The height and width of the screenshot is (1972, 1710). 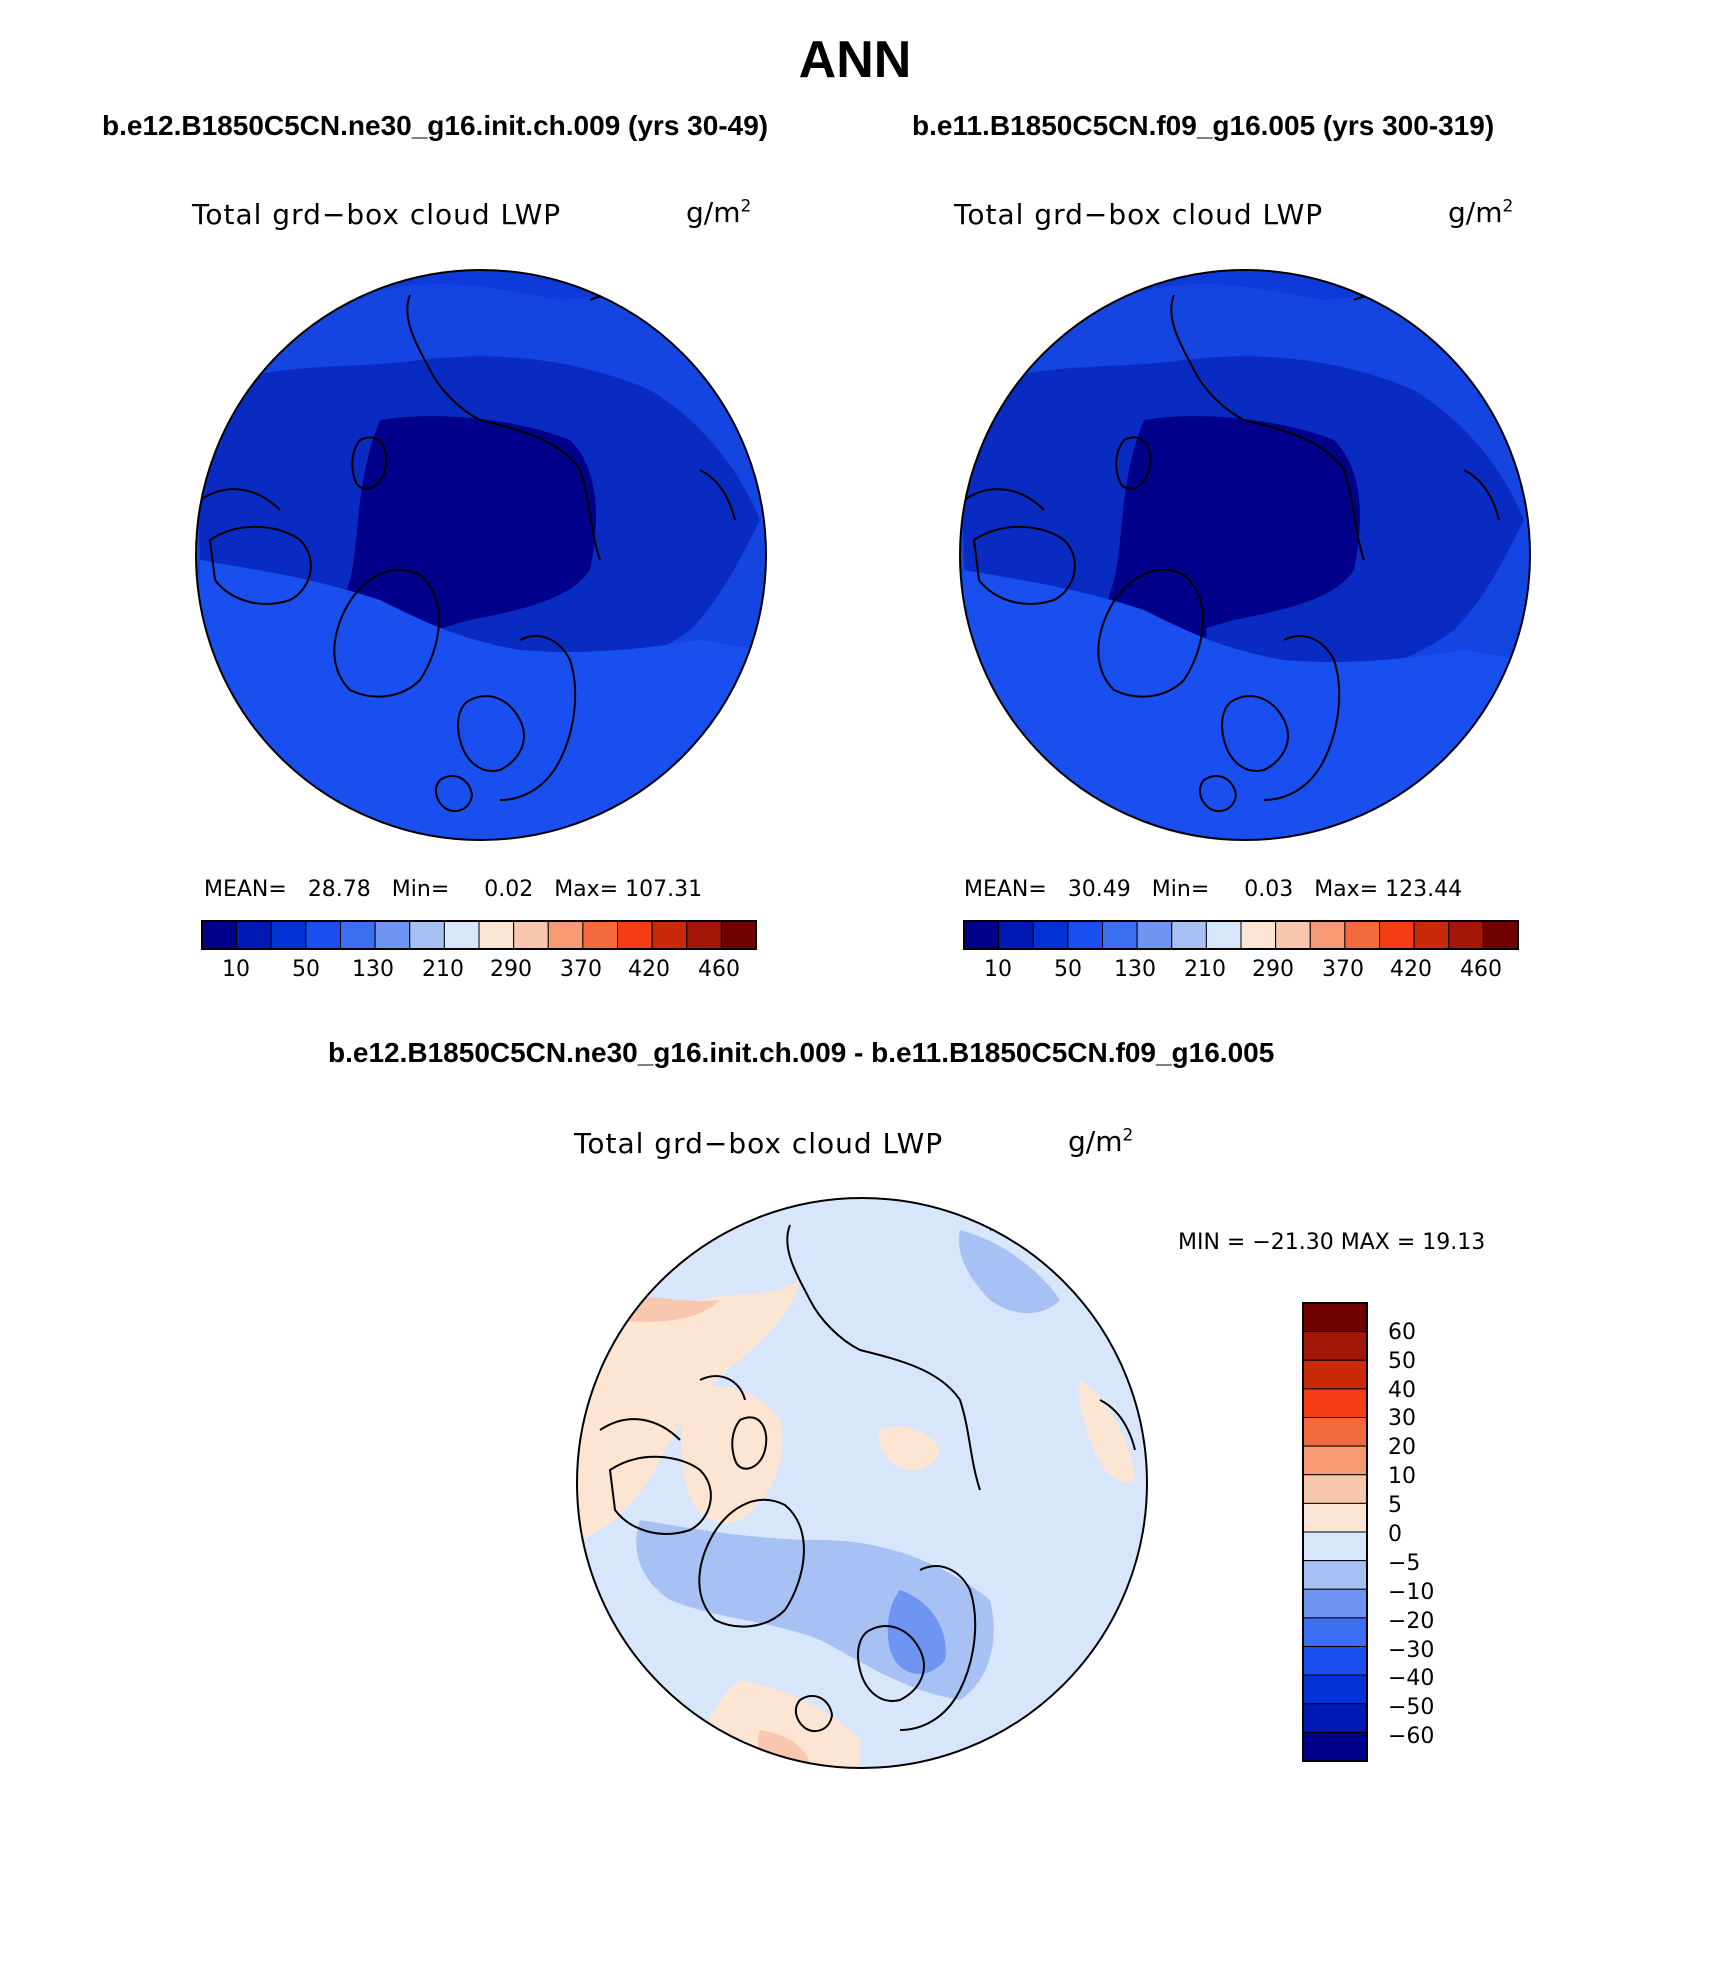 I want to click on panel-b-tick-label: 130, so click(x=1135, y=969).